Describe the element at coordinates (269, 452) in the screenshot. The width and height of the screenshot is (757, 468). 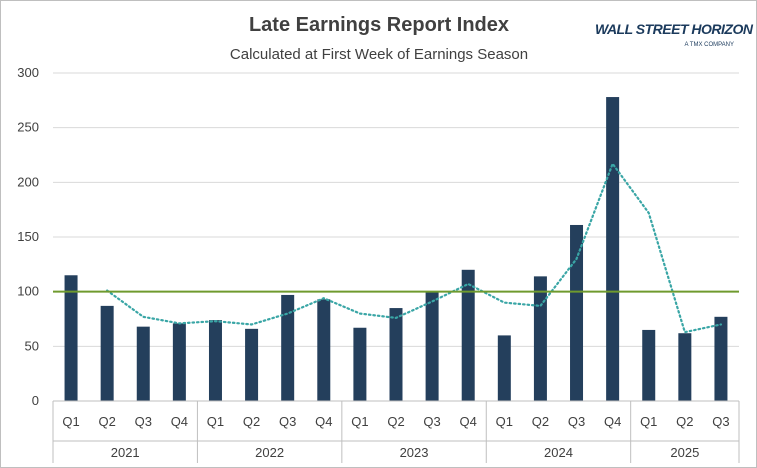
I see `group-label-2022: 2022` at that location.